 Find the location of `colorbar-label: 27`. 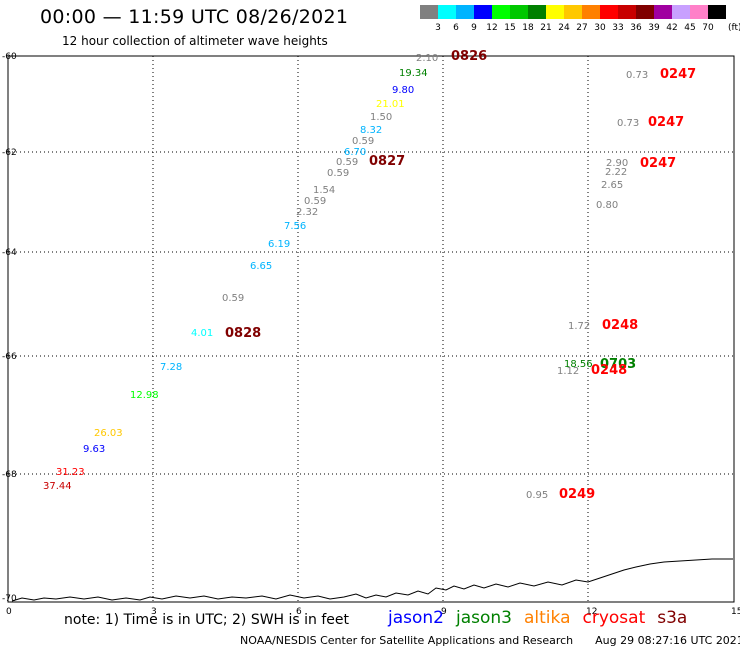

colorbar-label: 27 is located at coordinates (582, 28).